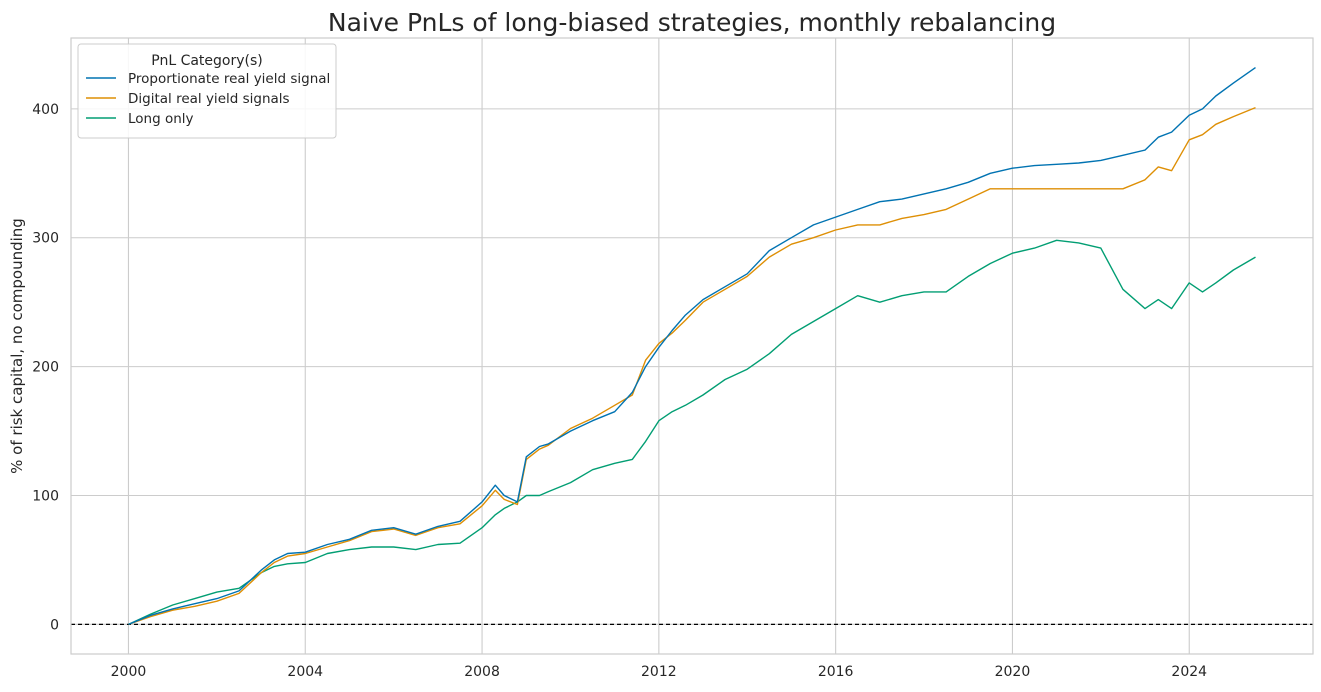 This screenshot has height=692, width=1321. Describe the element at coordinates (17, 346) in the screenshot. I see `y-axis-label: % of risk capital, no compounding` at that location.